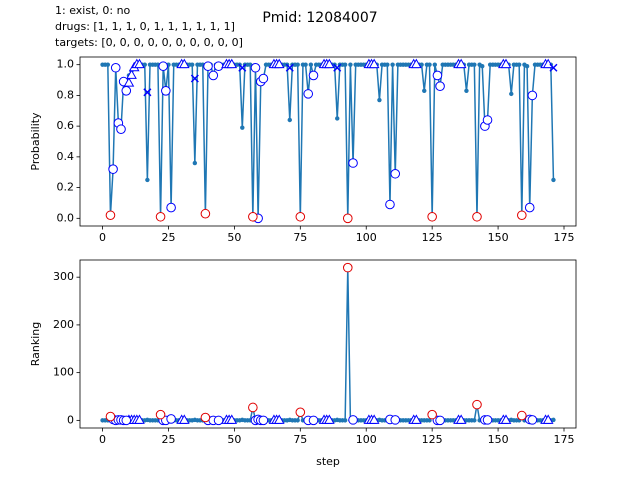 This screenshot has height=480, width=640. Describe the element at coordinates (145, 26) in the screenshot. I see `annotation: drugs: [1, 1, 1, 0, 1, 1, 1, 1, 1, 1]` at that location.